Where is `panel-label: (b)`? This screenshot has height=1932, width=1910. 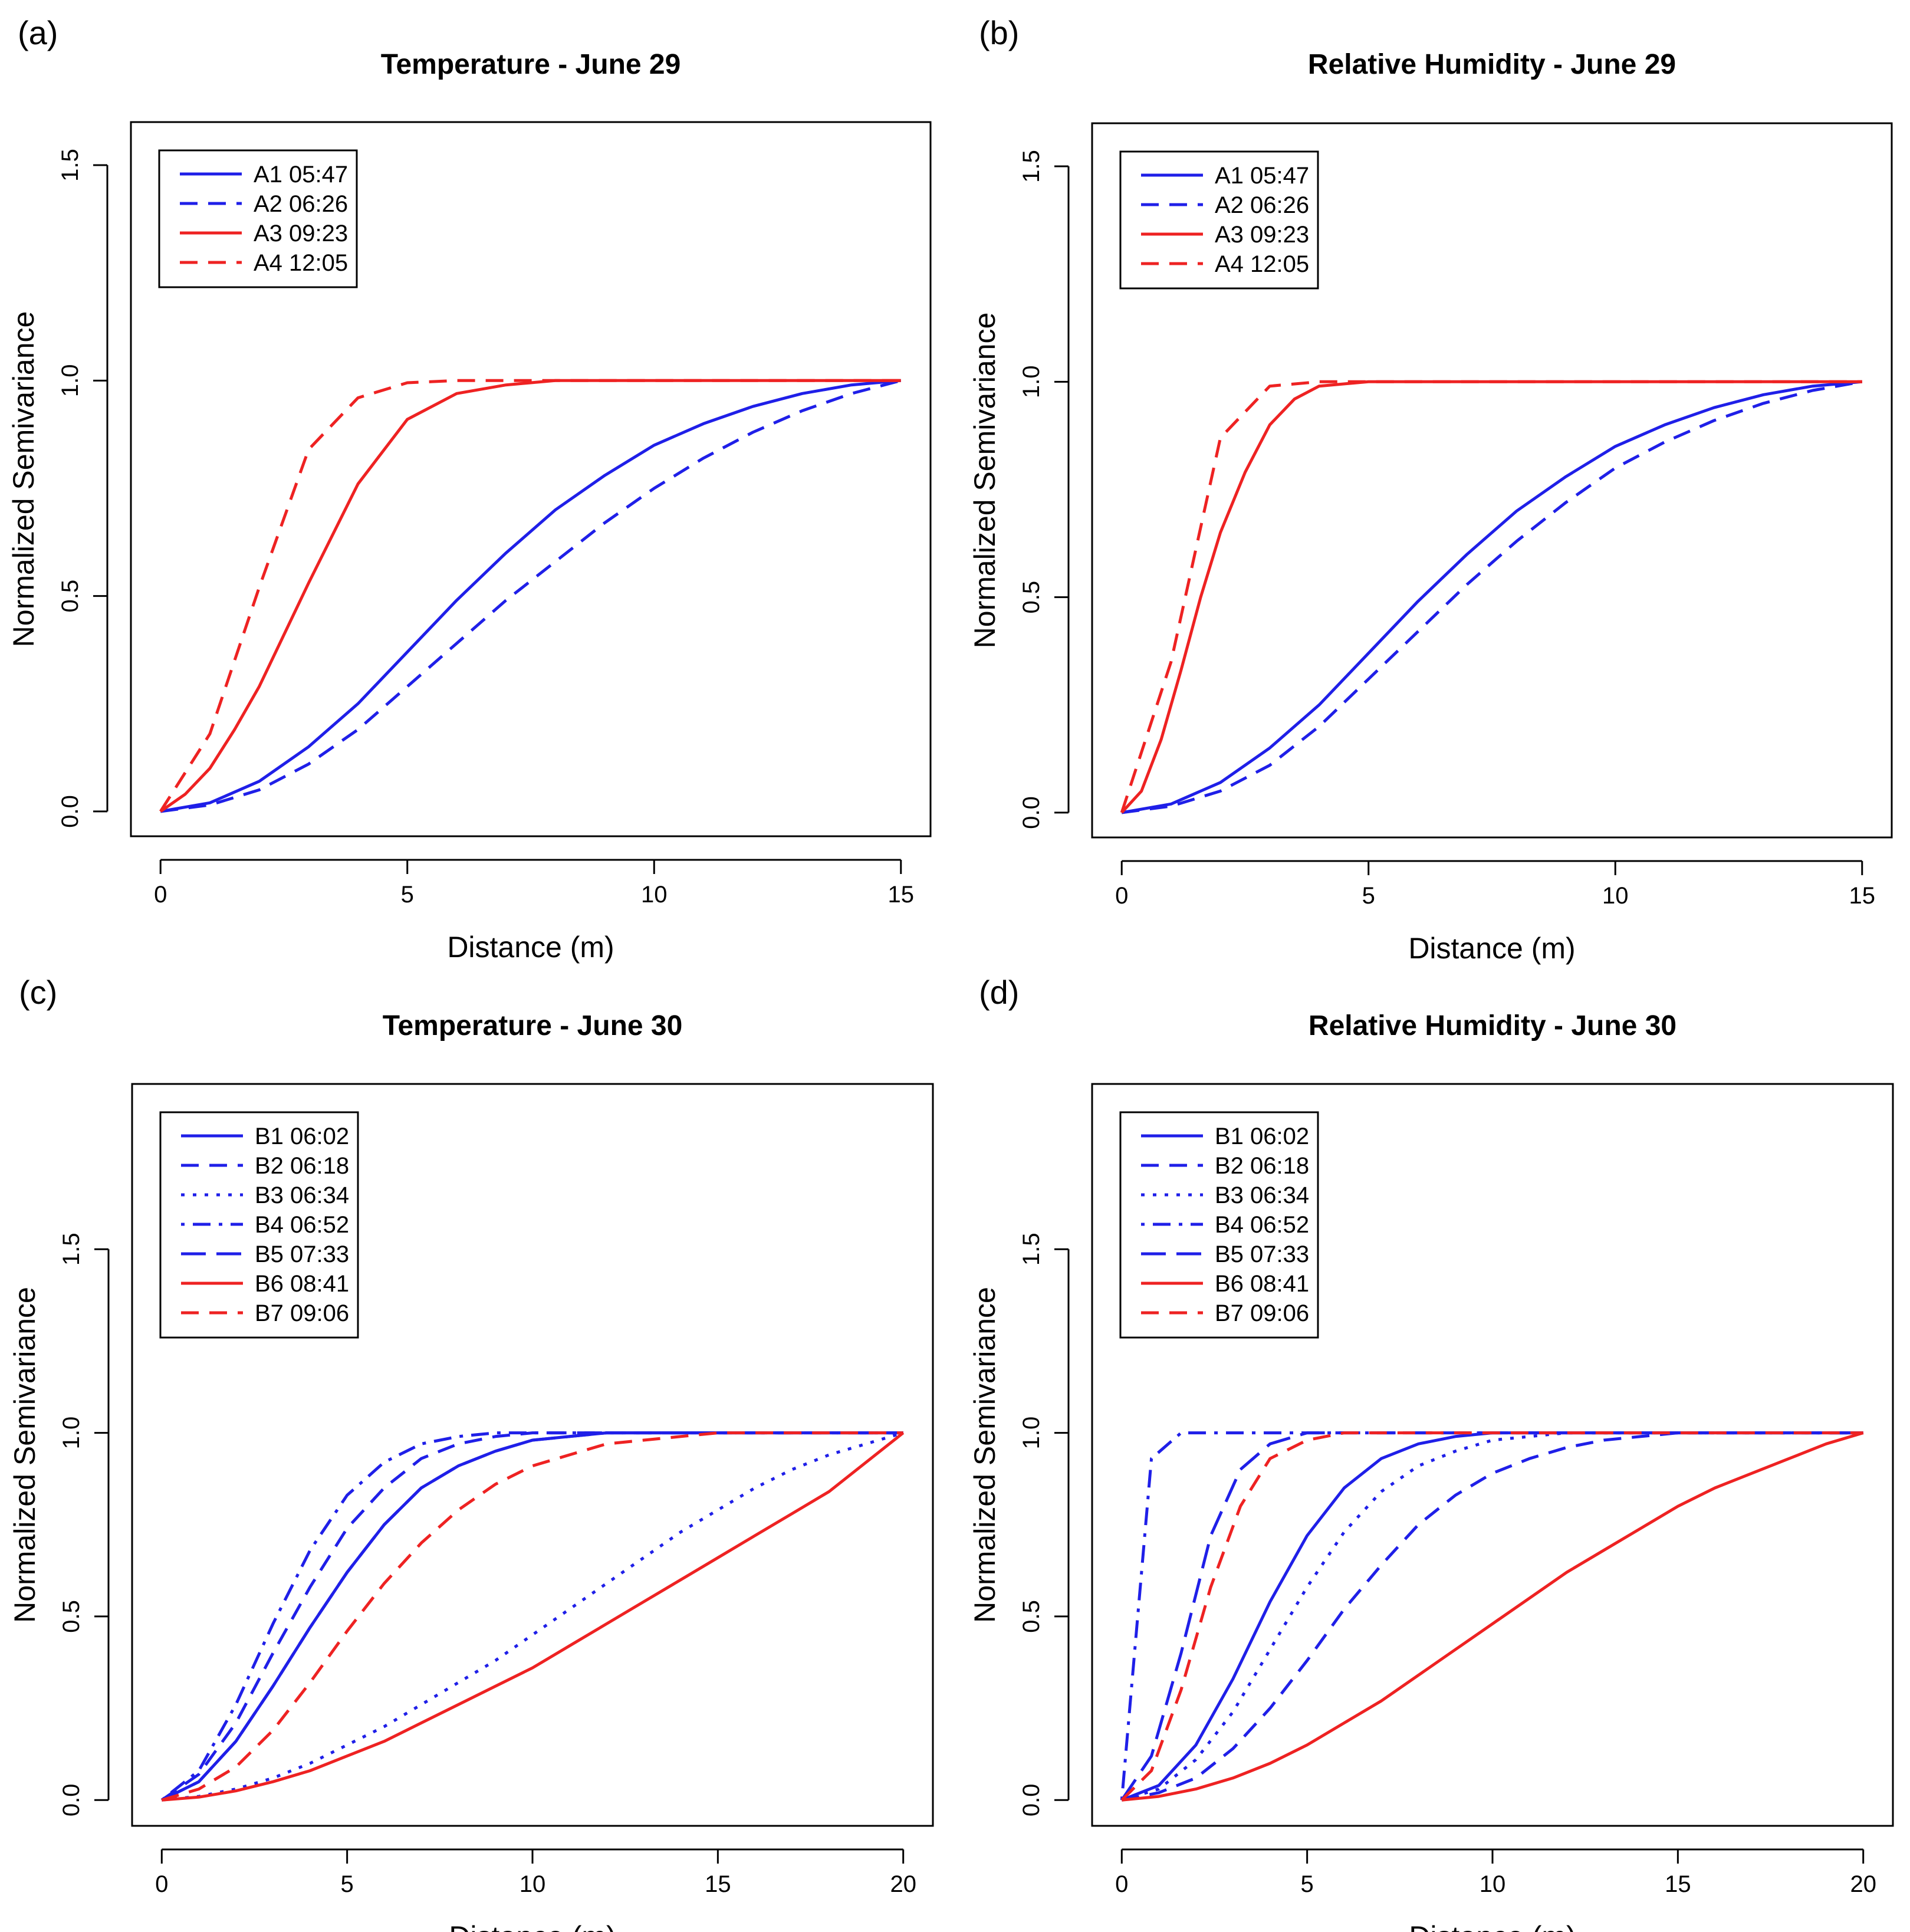 panel-label: (b) is located at coordinates (999, 32).